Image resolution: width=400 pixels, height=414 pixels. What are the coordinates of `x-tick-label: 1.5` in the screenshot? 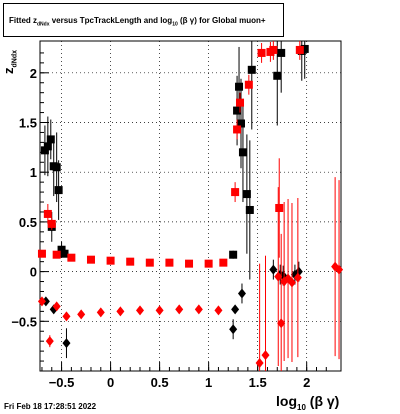 It's located at (258, 382).